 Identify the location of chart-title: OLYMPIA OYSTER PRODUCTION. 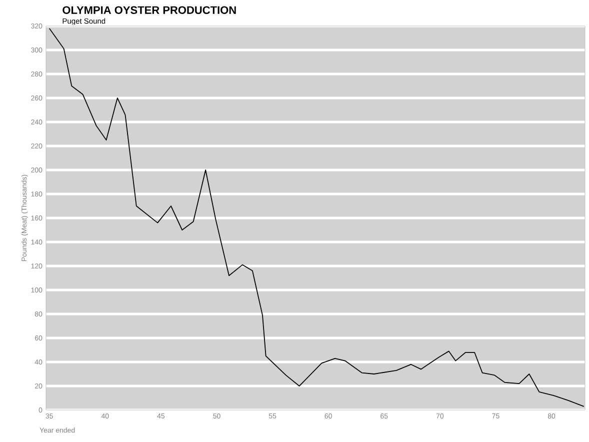
(149, 10).